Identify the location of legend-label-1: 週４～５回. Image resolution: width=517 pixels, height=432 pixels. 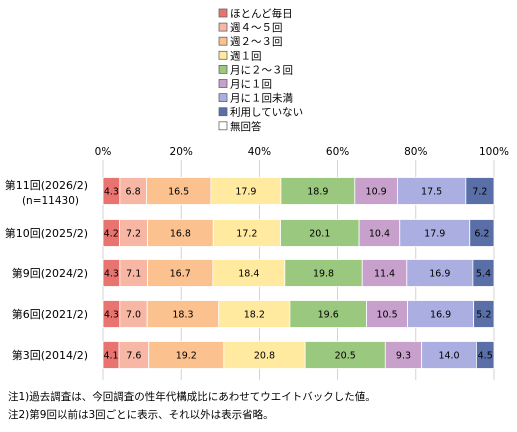
(256, 28).